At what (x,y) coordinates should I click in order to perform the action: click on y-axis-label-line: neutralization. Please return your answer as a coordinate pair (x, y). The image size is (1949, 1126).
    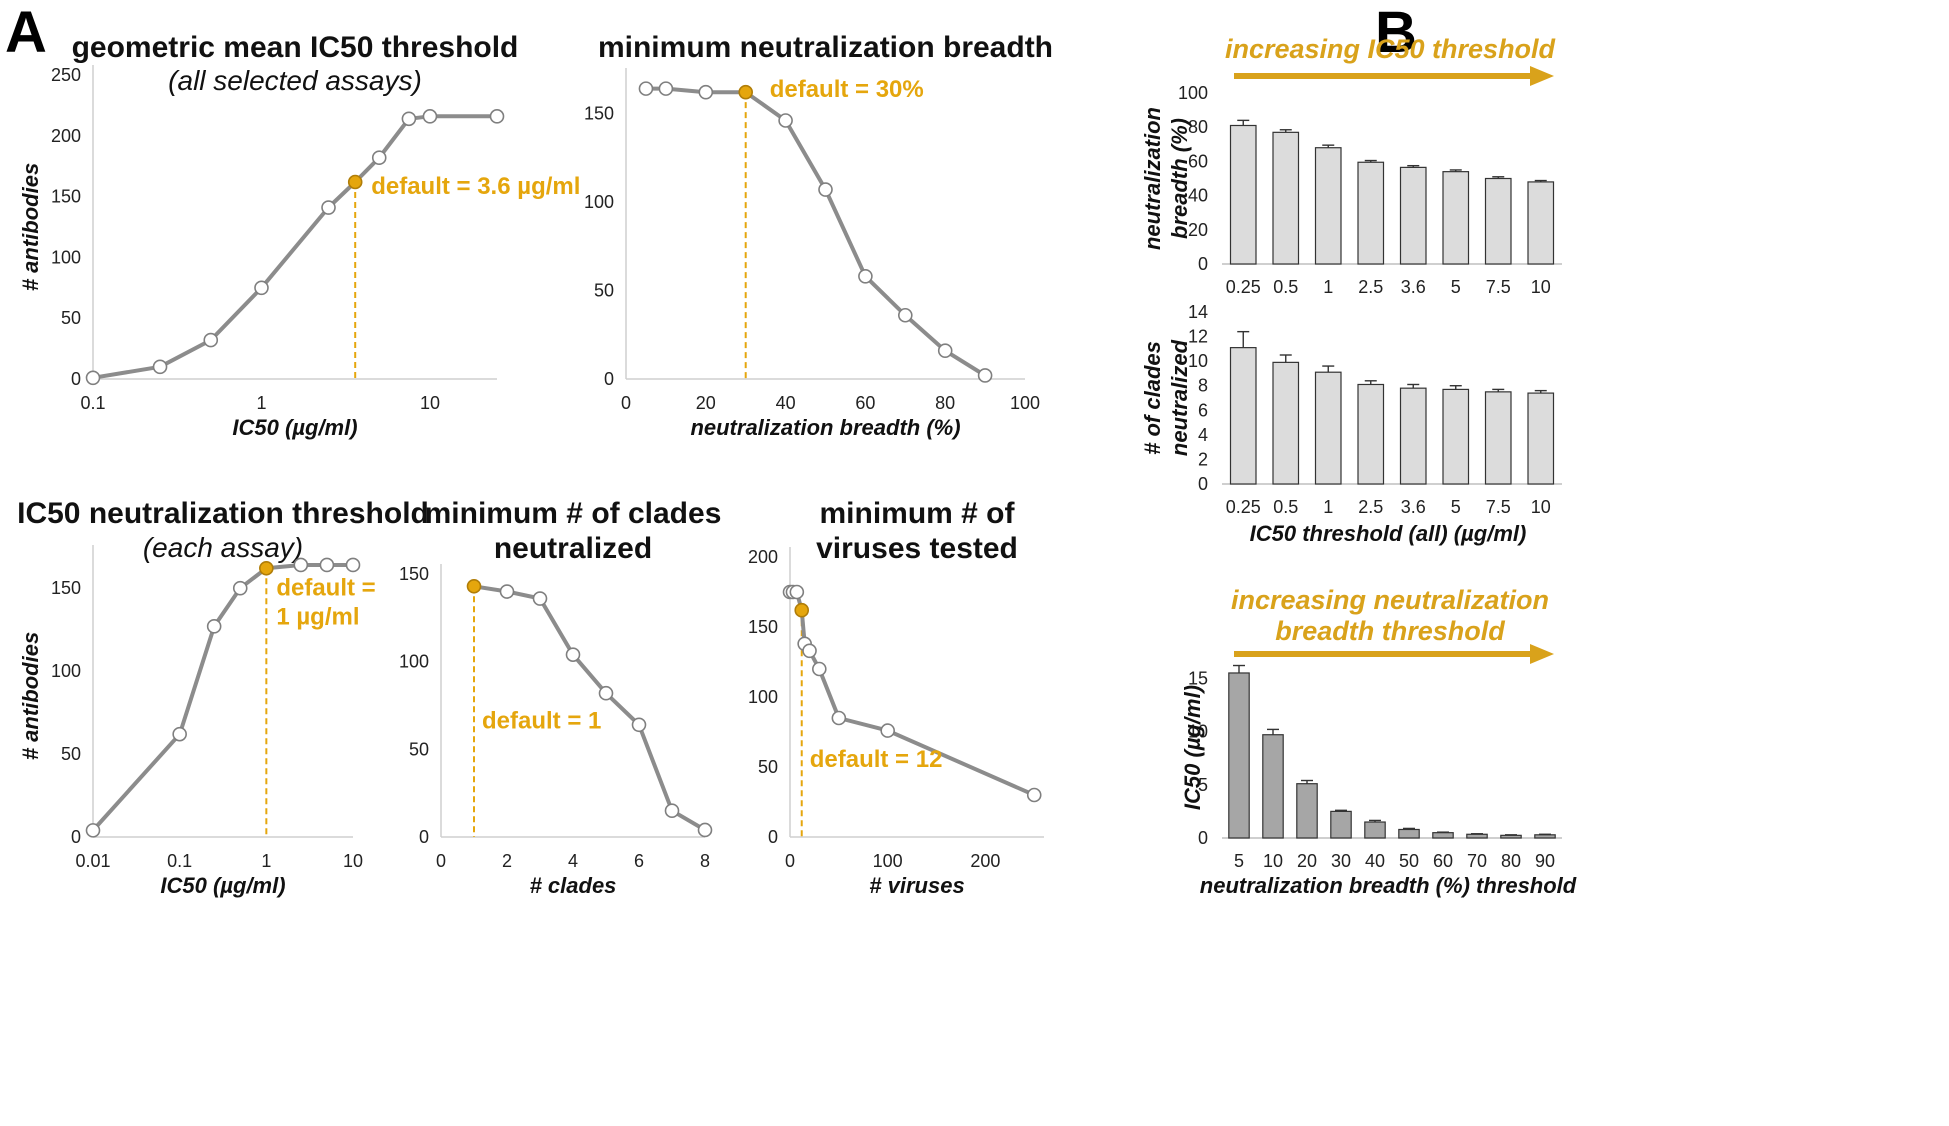
    Looking at the image, I should click on (1152, 178).